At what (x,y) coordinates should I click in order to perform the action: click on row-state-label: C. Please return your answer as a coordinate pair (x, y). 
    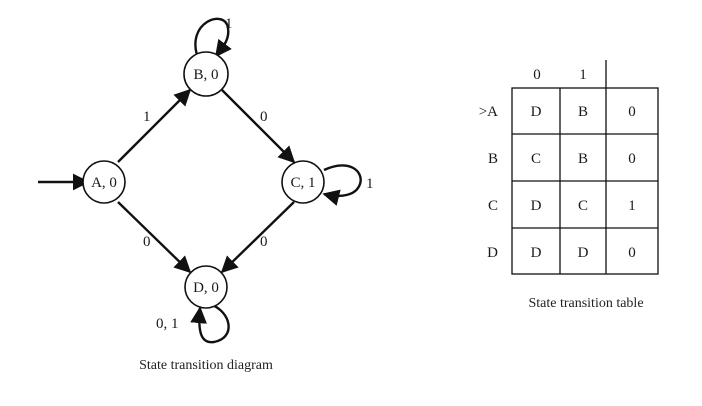
    Looking at the image, I should click on (493, 206).